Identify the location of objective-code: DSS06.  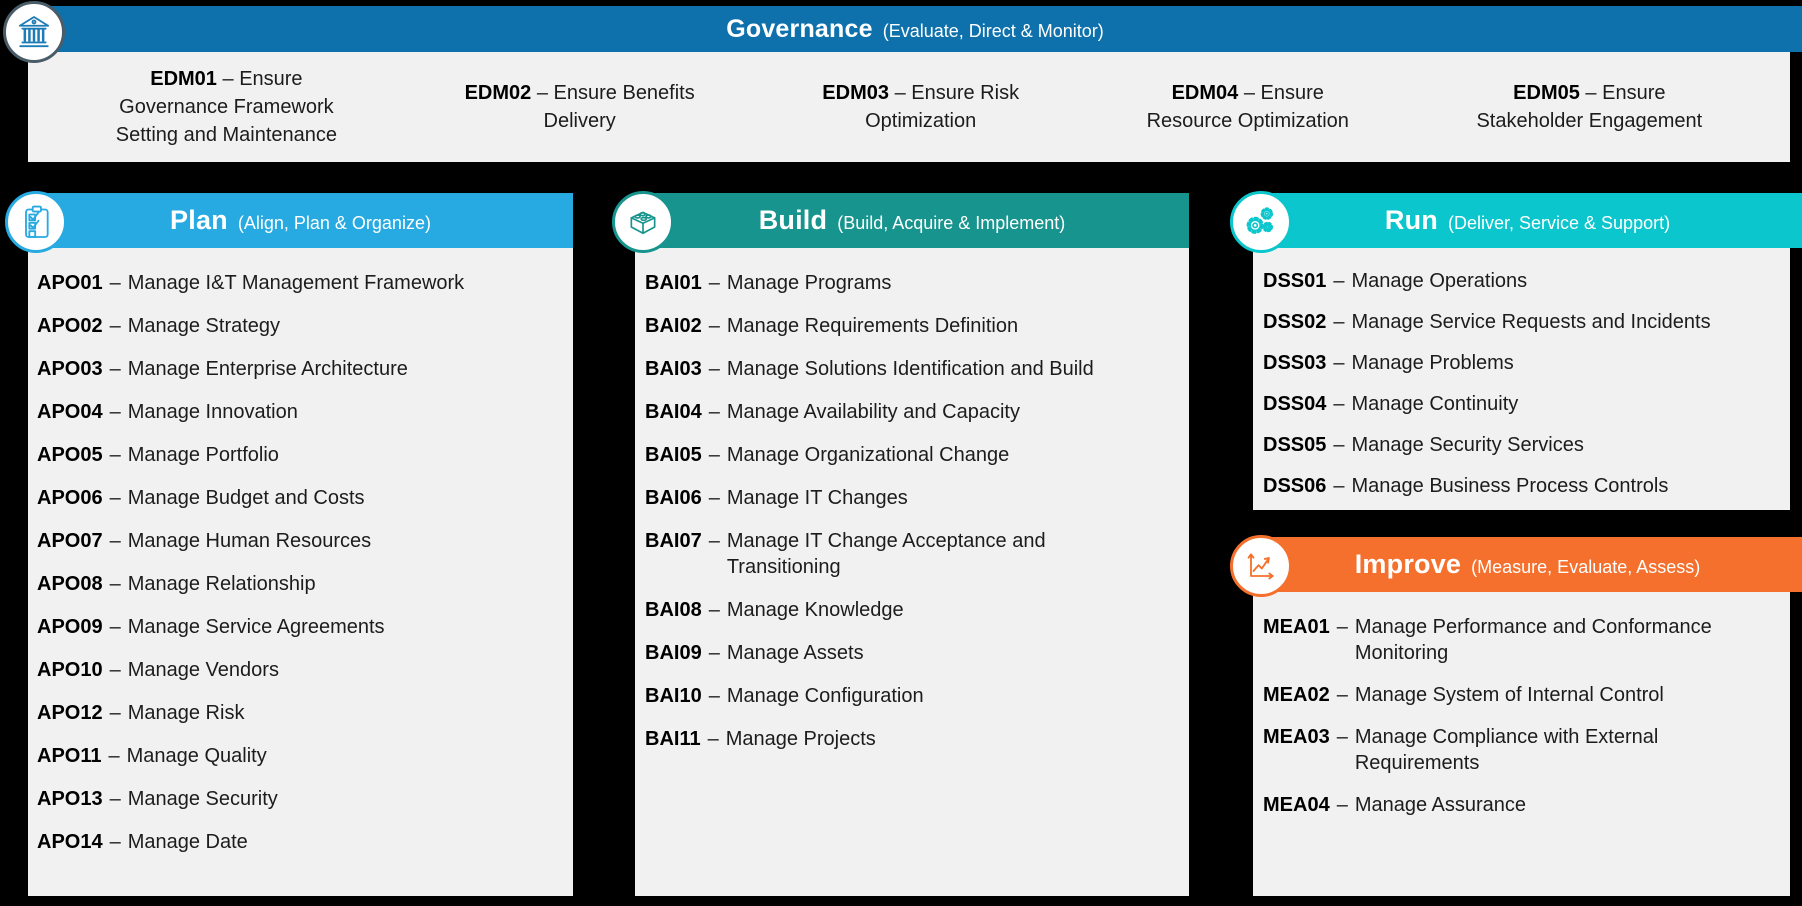
(1295, 486).